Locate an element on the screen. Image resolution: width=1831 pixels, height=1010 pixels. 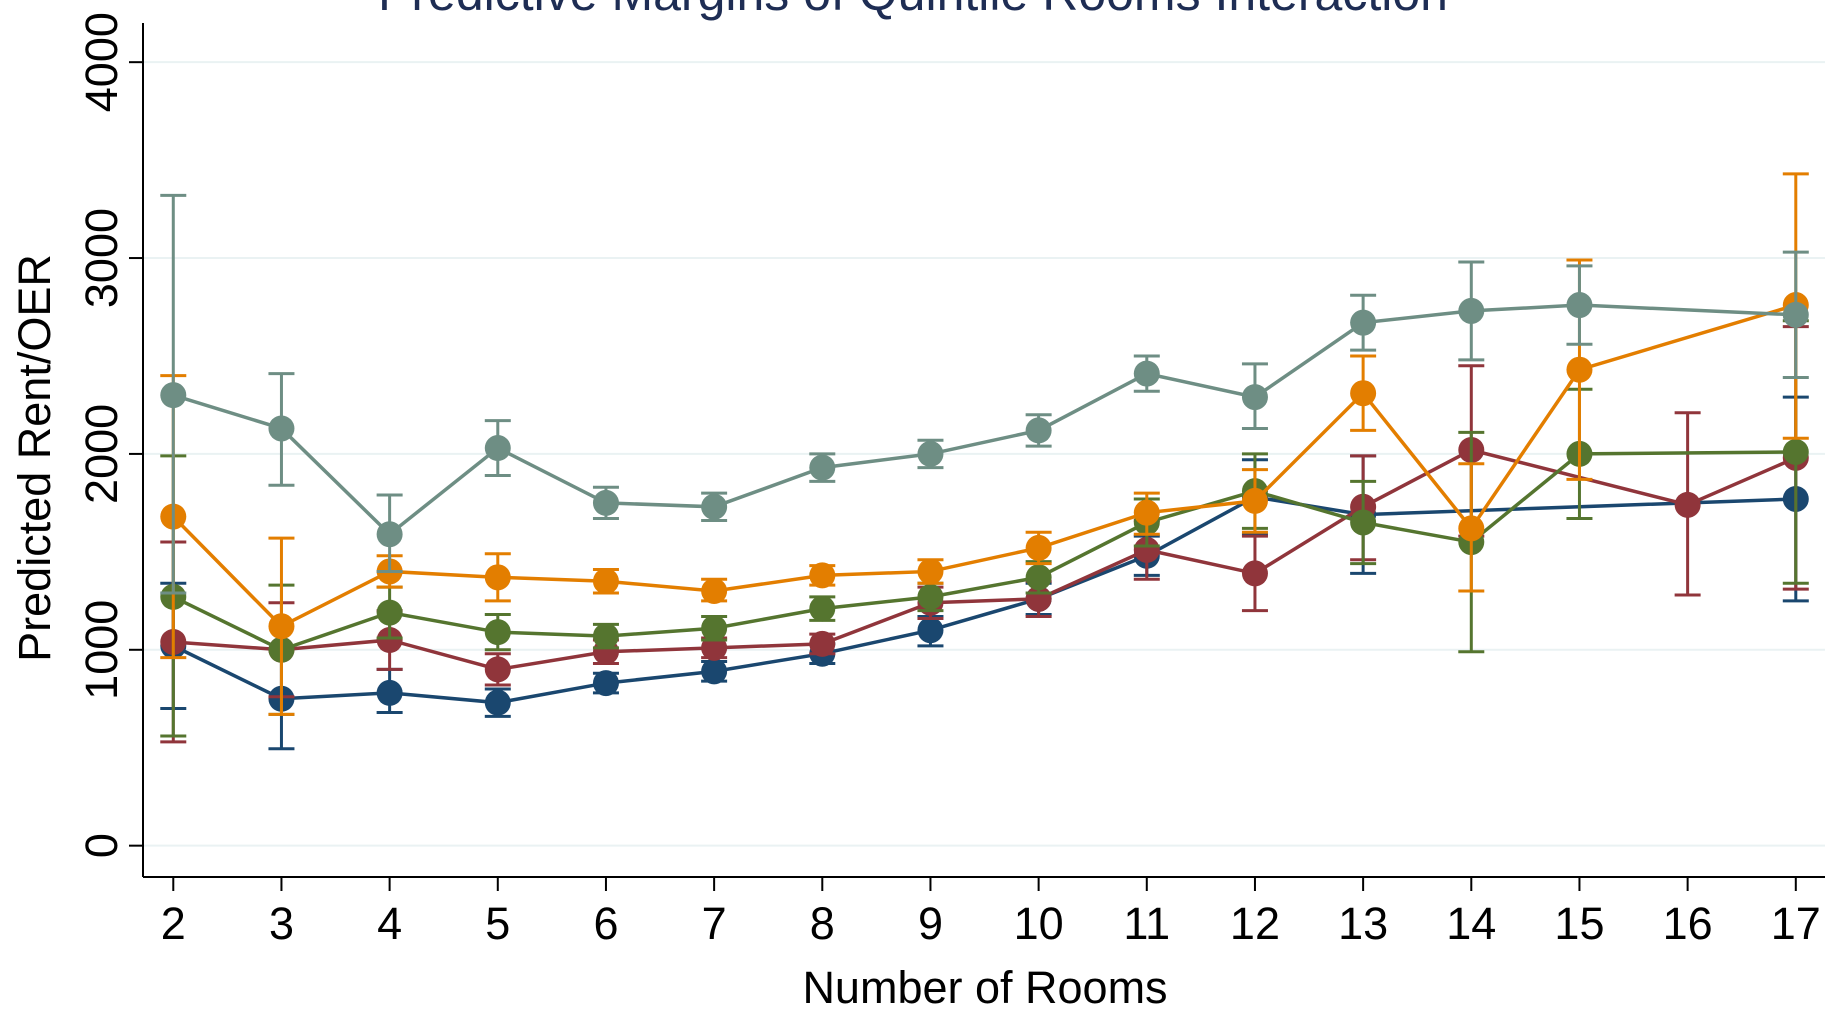
y-axis-label: Predicted Rent/OER is located at coordinates (34, 458).